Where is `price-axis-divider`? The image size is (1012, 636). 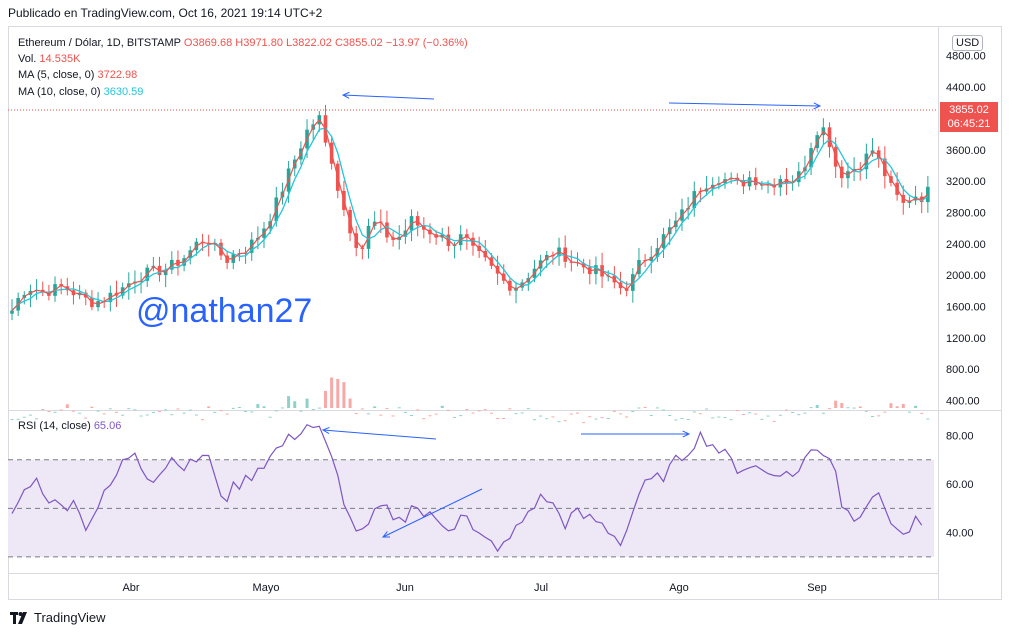
price-axis-divider is located at coordinates (938, 313).